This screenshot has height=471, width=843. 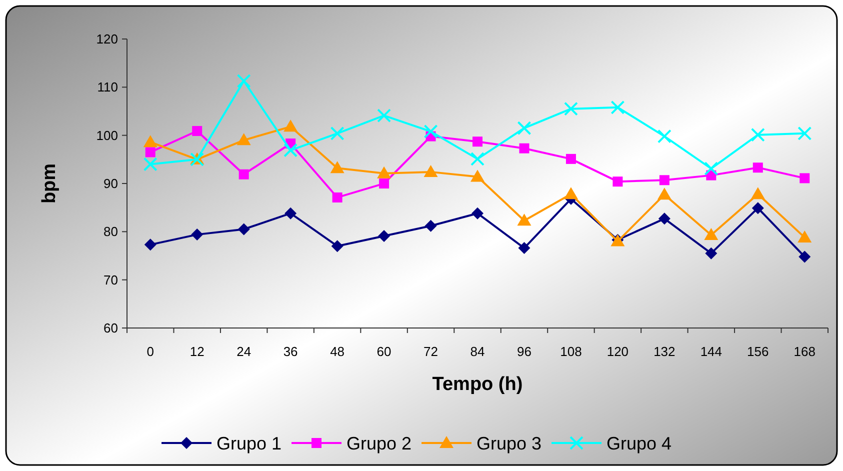 I want to click on legend-label: Grupo 1, so click(x=249, y=443).